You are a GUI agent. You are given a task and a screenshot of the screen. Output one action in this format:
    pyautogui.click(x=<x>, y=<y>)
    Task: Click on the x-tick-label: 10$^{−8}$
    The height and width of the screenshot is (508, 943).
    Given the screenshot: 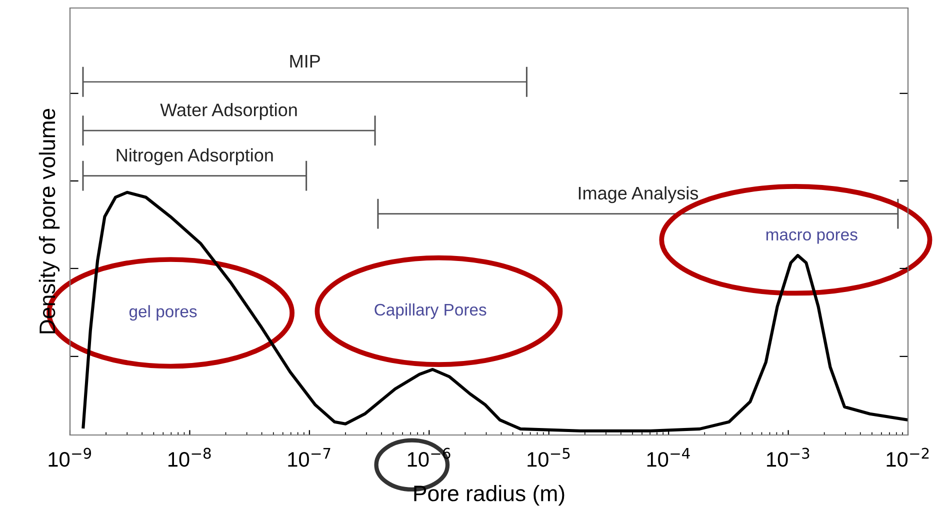 What is the action you would take?
    pyautogui.click(x=189, y=457)
    